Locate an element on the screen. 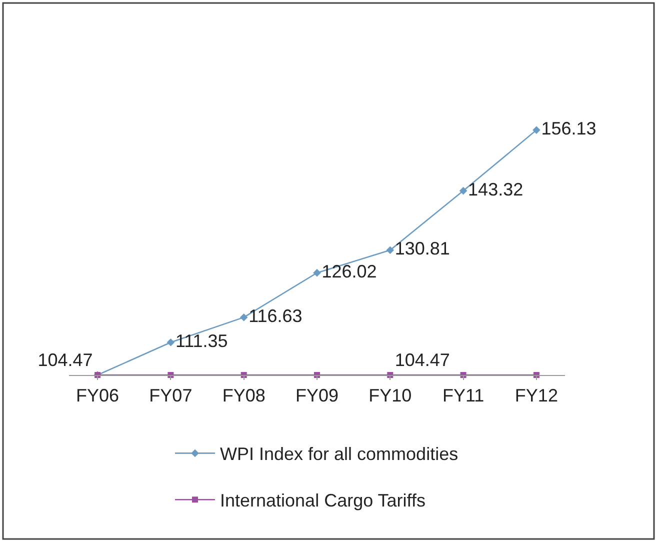 This screenshot has height=542, width=657. x-tick-label: FY11 is located at coordinates (463, 396).